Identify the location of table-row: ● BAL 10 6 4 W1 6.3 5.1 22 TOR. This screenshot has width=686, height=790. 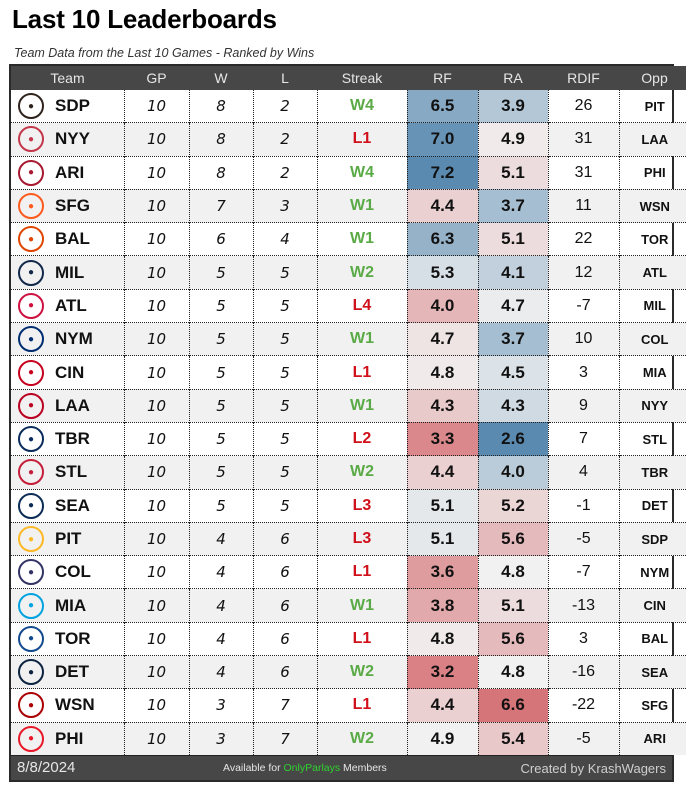
(348, 239).